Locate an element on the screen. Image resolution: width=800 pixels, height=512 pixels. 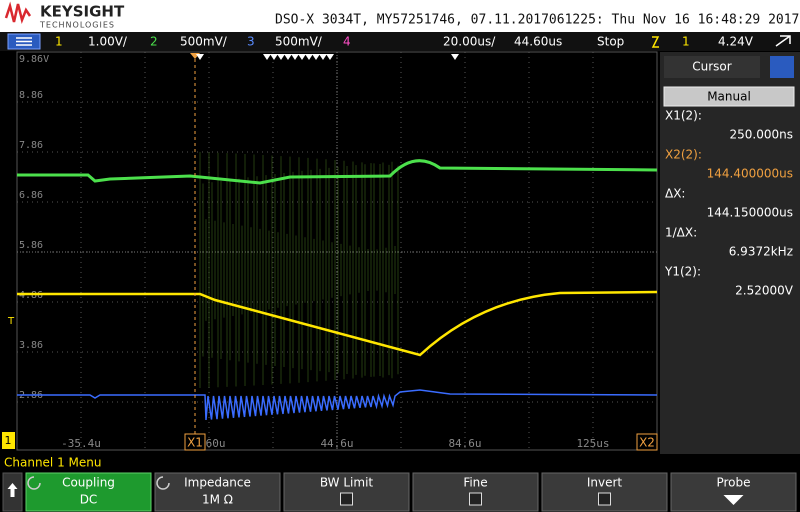
panel-icon is located at coordinates (782, 67).